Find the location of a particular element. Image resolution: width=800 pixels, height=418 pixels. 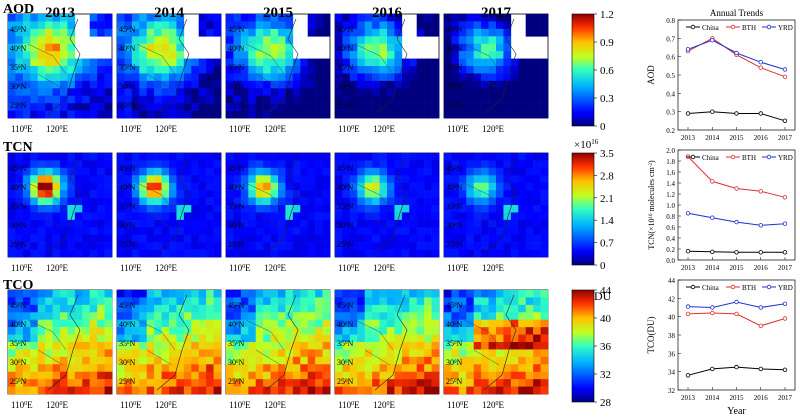

y-tick-label: 42 is located at coordinates (672, 299).